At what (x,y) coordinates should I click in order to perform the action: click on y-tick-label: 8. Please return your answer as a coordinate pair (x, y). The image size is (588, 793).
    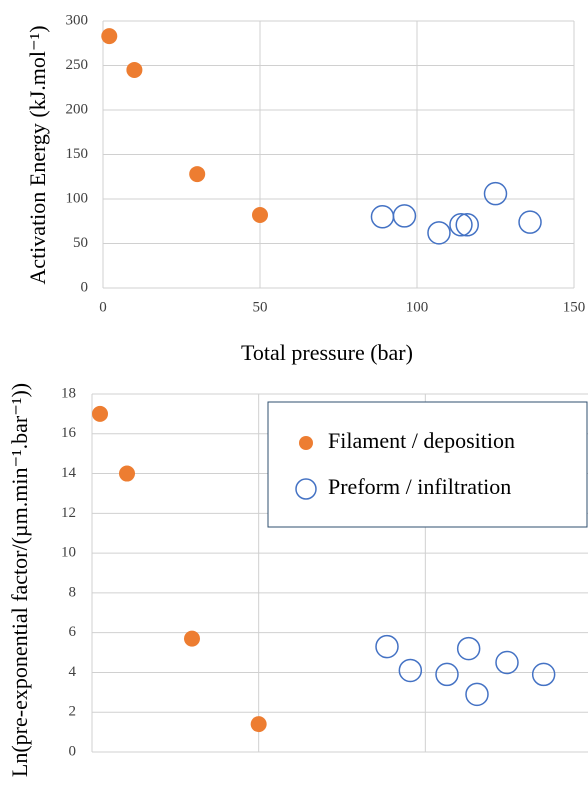
    Looking at the image, I should click on (73, 592).